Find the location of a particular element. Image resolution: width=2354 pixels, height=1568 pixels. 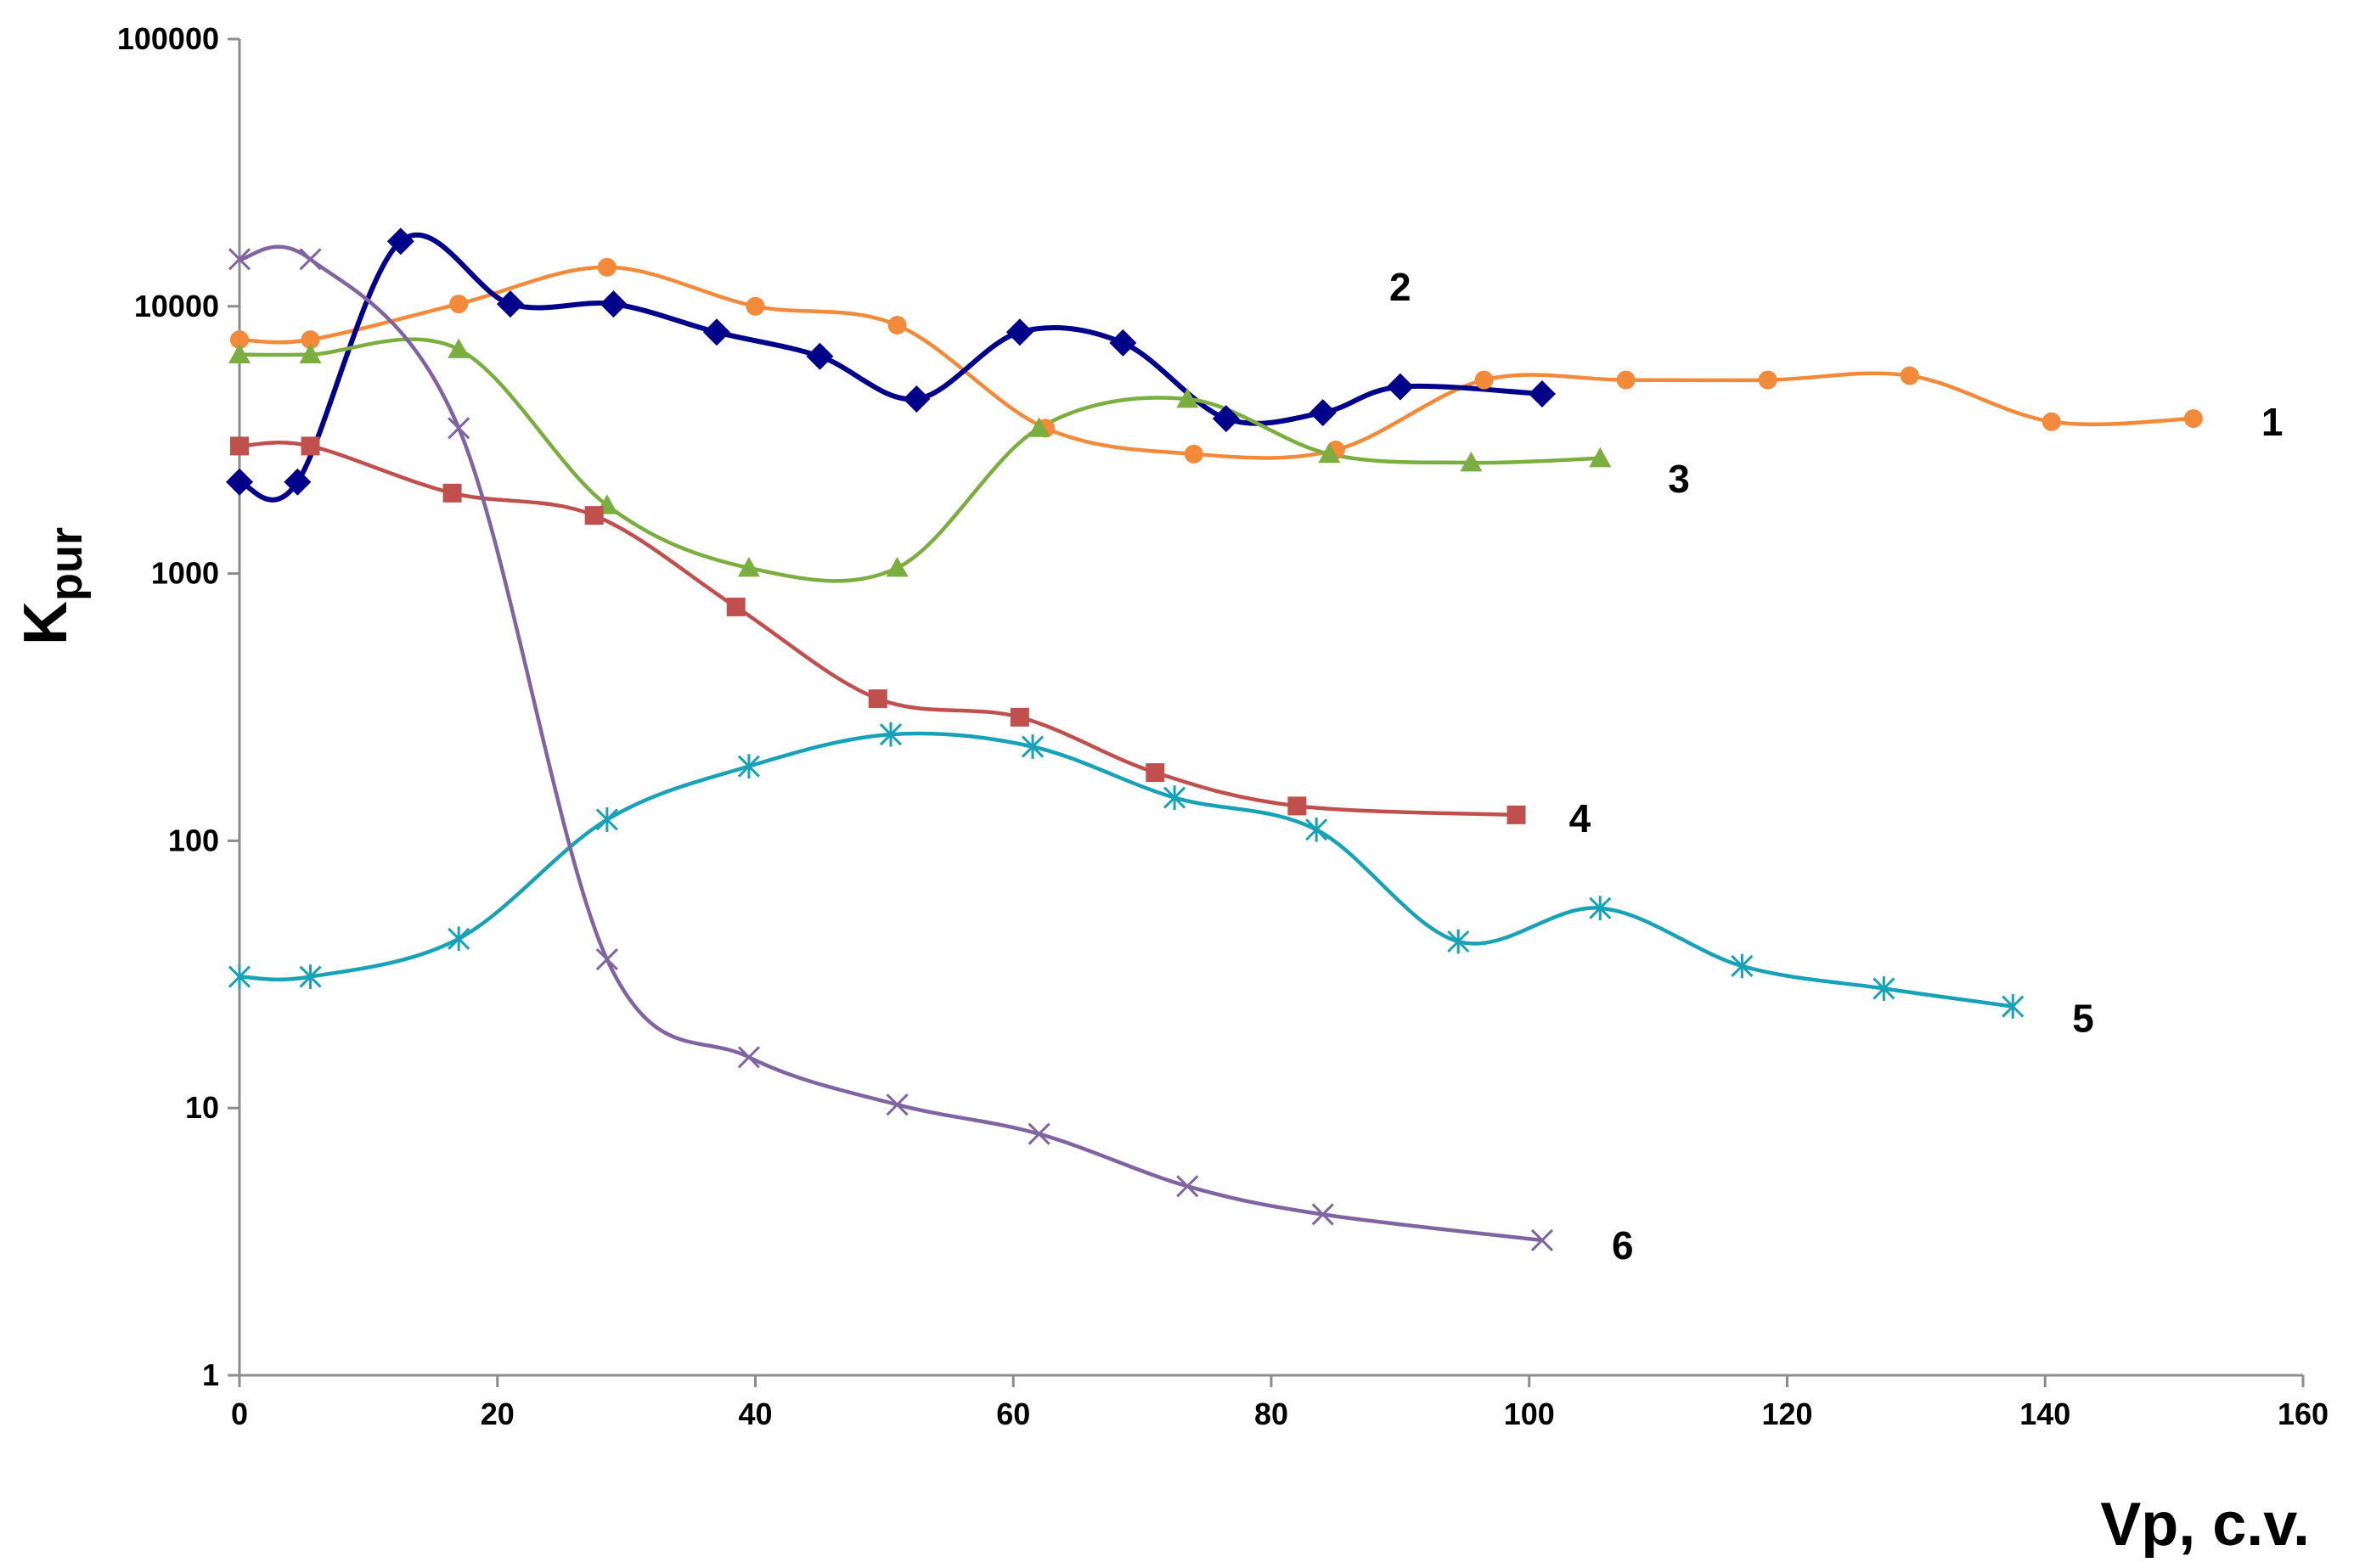

x-tick-label: 40 is located at coordinates (755, 1414).